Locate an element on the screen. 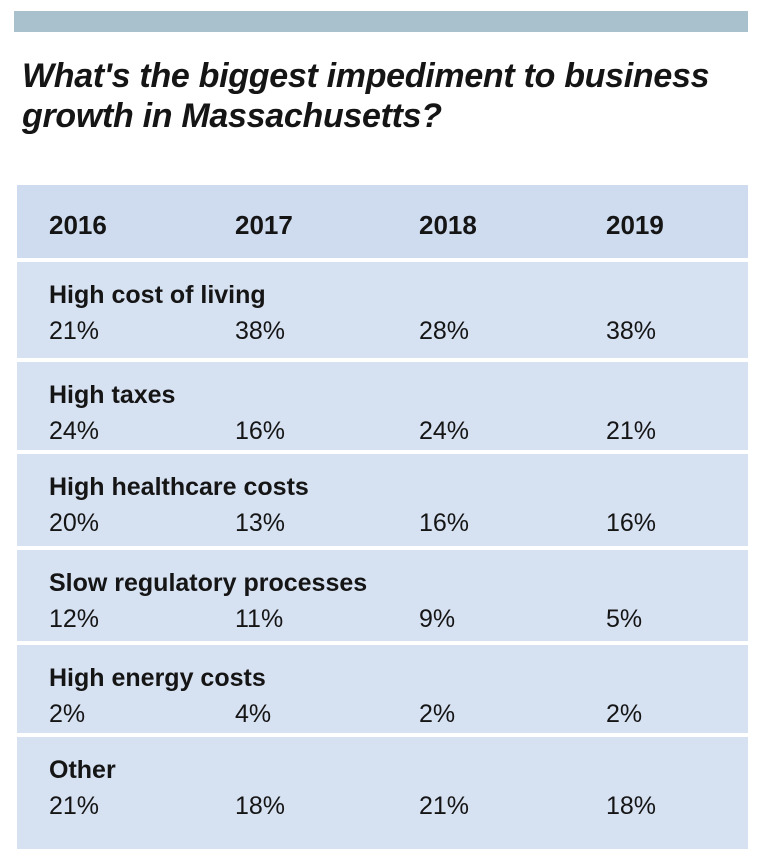  row-label: Other is located at coordinates (82, 770).